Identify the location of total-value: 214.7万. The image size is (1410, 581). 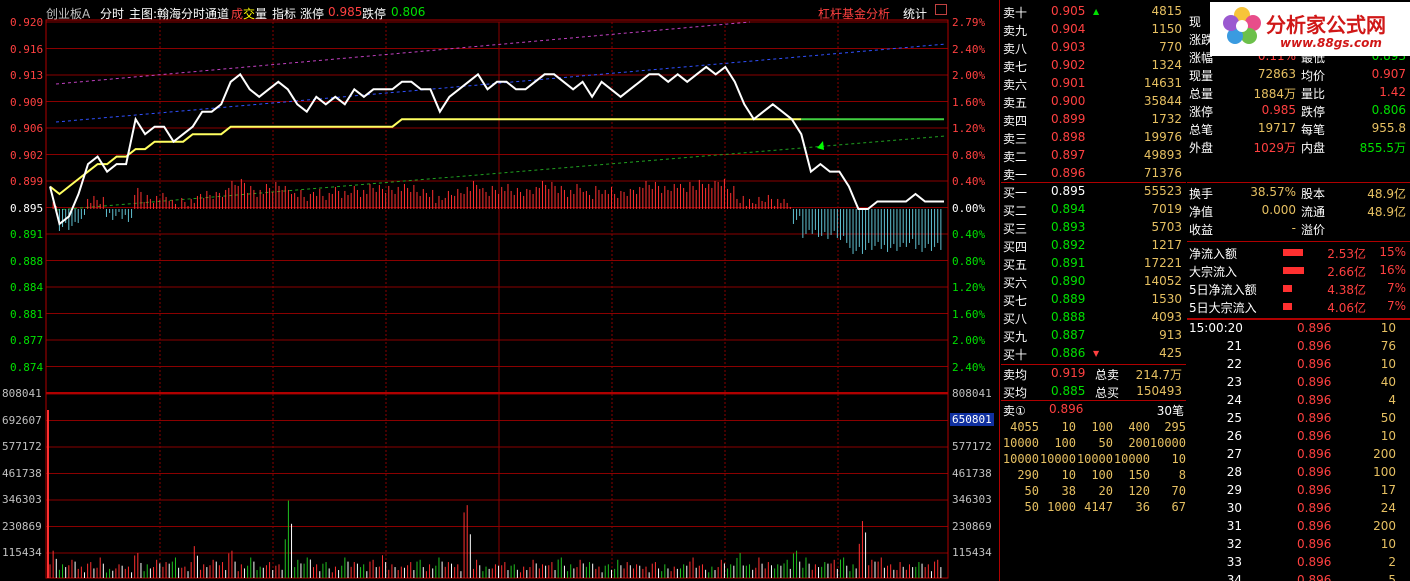
(1158, 375).